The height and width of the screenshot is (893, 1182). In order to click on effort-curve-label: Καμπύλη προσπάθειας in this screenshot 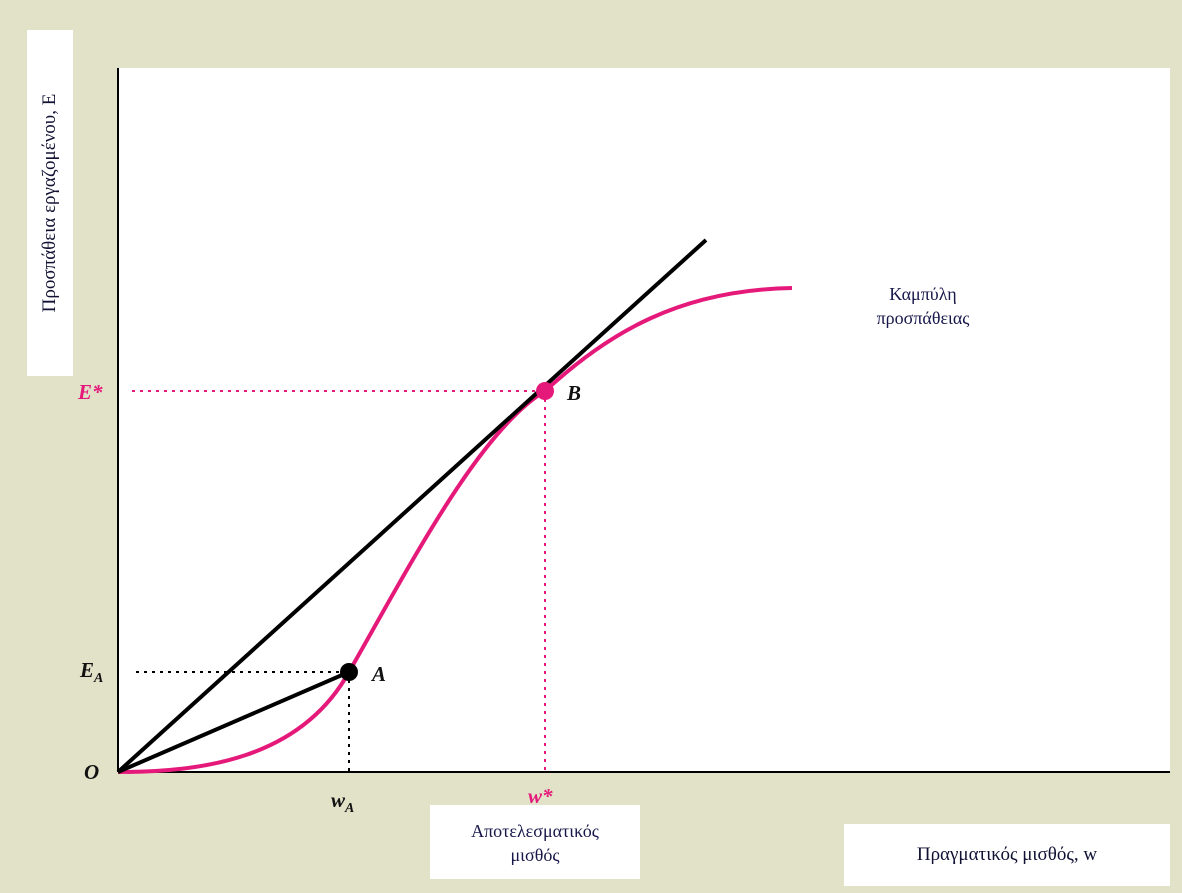, I will do `click(923, 306)`.